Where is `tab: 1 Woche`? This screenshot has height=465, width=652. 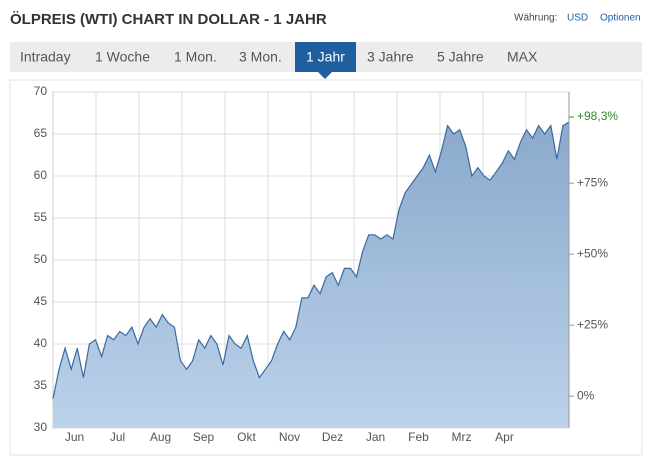 tab: 1 Woche is located at coordinates (122, 57).